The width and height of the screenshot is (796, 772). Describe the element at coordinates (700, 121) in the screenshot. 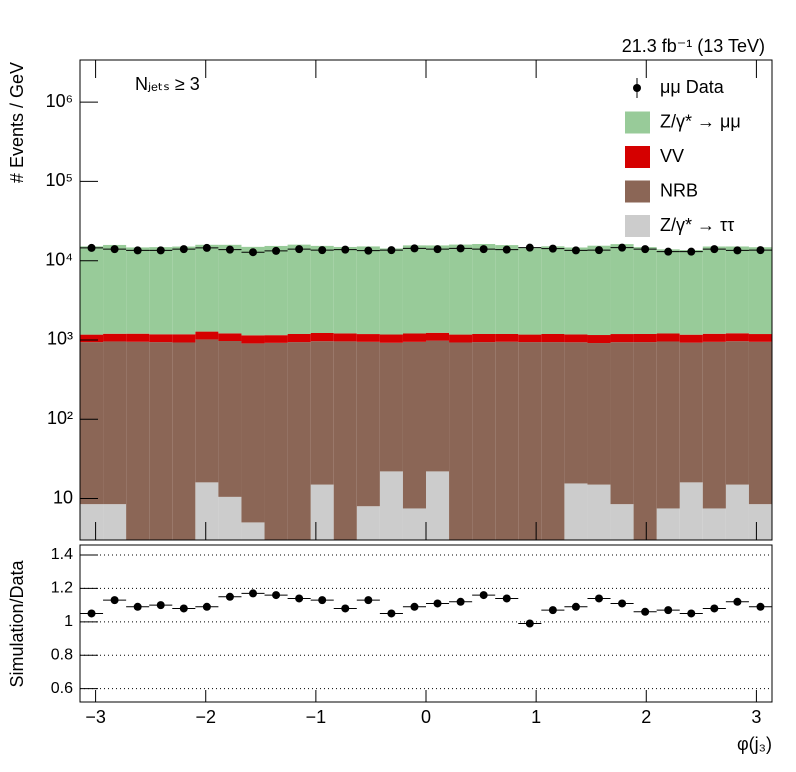

I see `legend-label: Z/γ* → μμ` at that location.